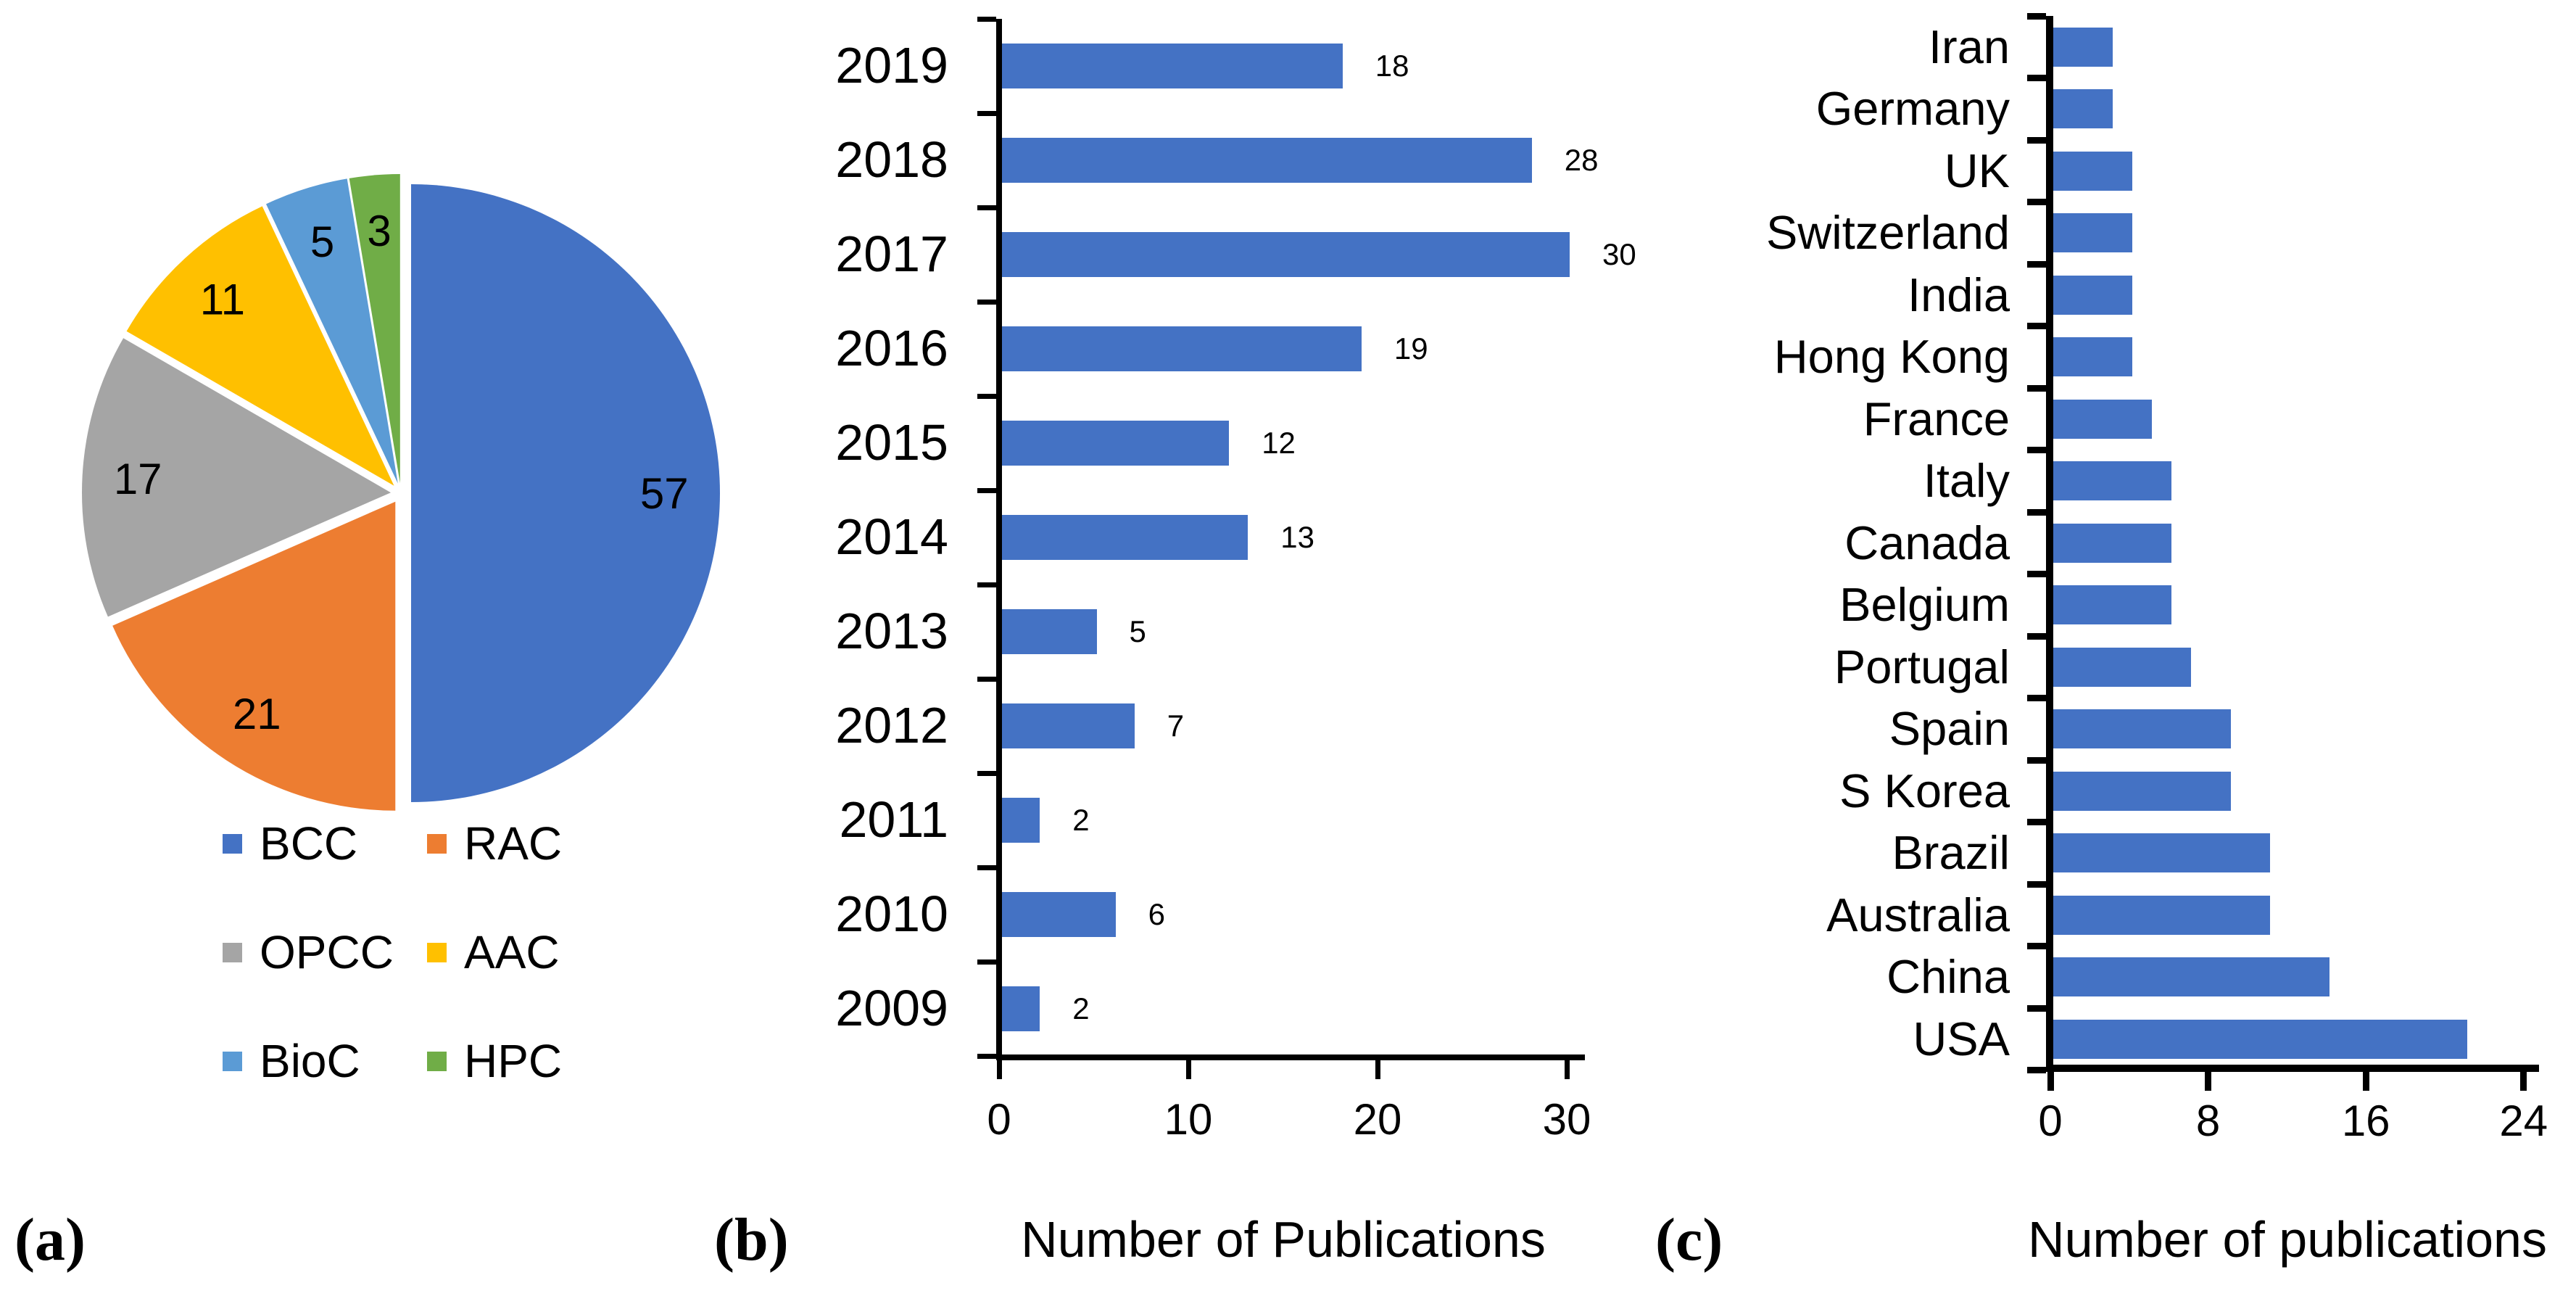 The width and height of the screenshot is (2576, 1296). Describe the element at coordinates (1689, 1240) in the screenshot. I see `panel-label-c: (c)` at that location.